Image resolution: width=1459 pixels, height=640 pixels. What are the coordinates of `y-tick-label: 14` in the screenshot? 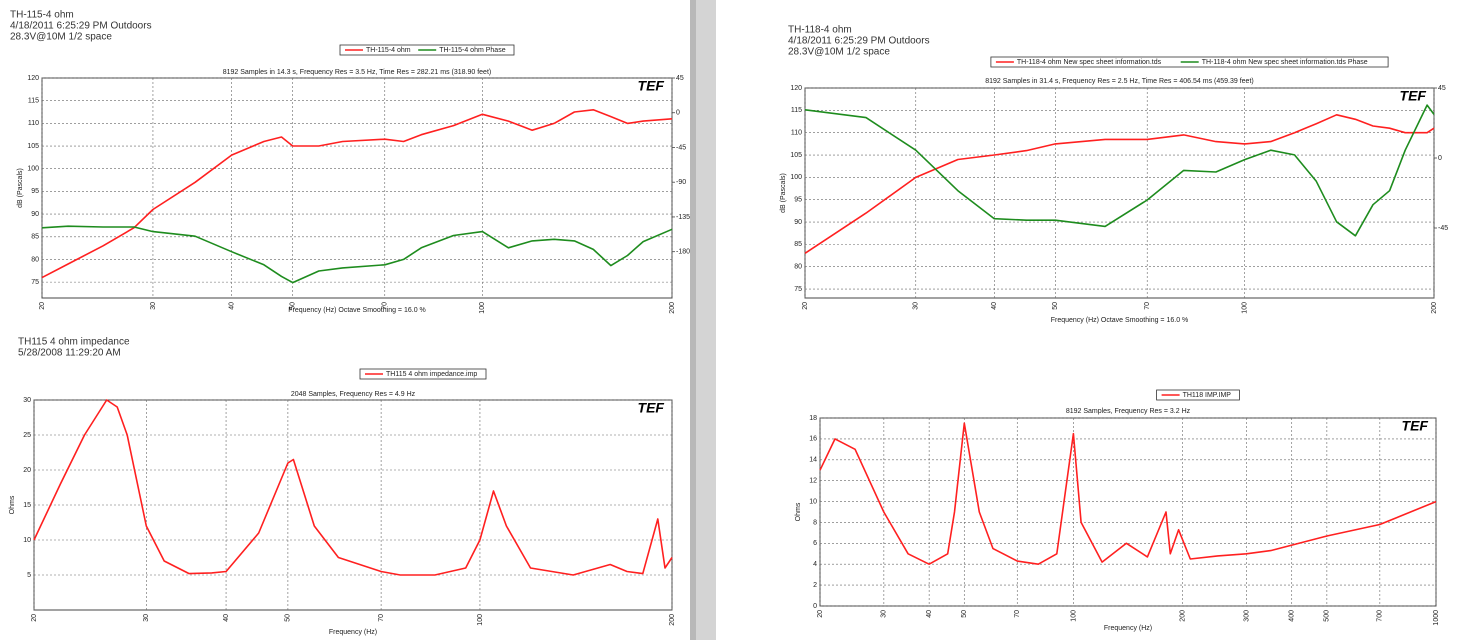 It's located at (813, 460).